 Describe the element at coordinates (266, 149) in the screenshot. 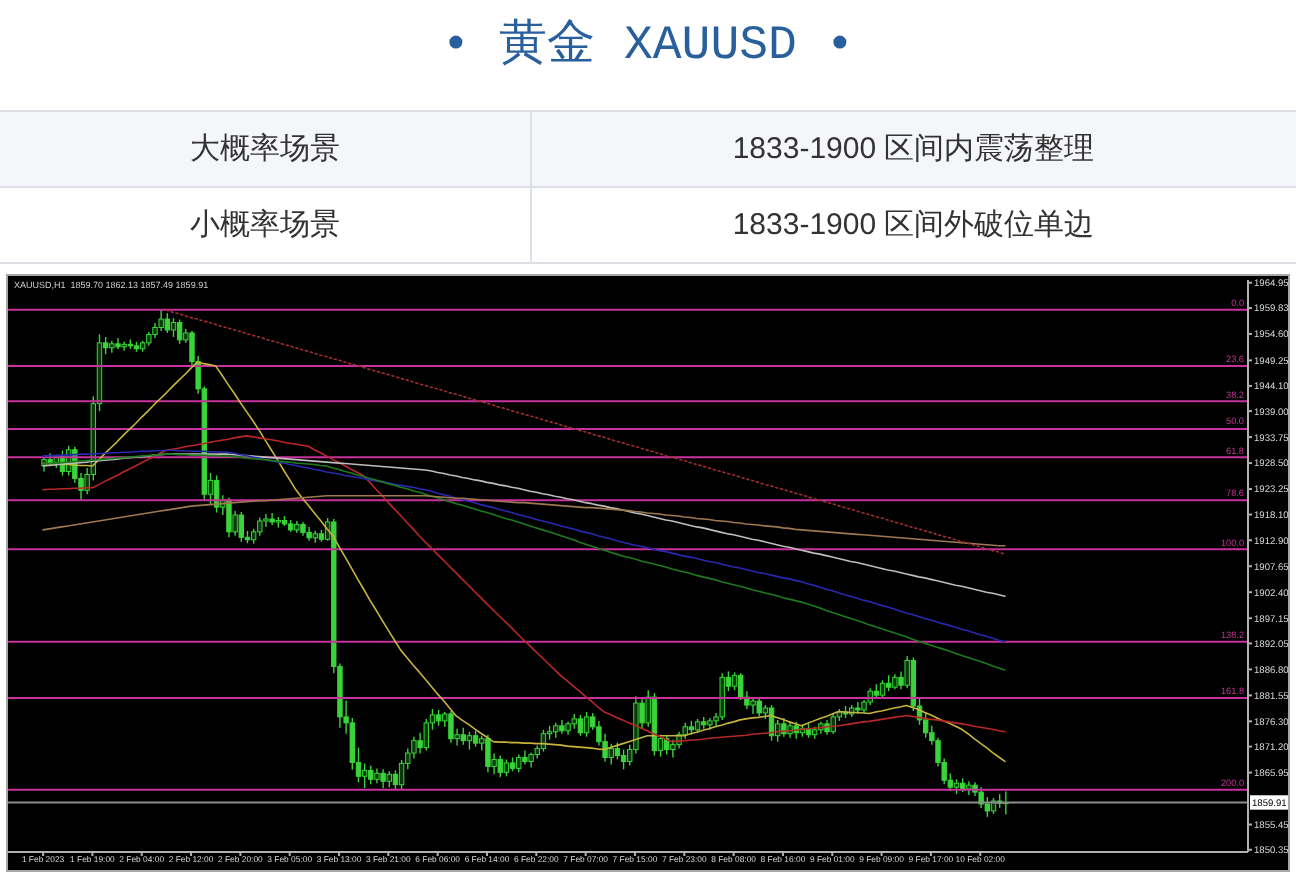

I see `text: 大概率场景` at that location.